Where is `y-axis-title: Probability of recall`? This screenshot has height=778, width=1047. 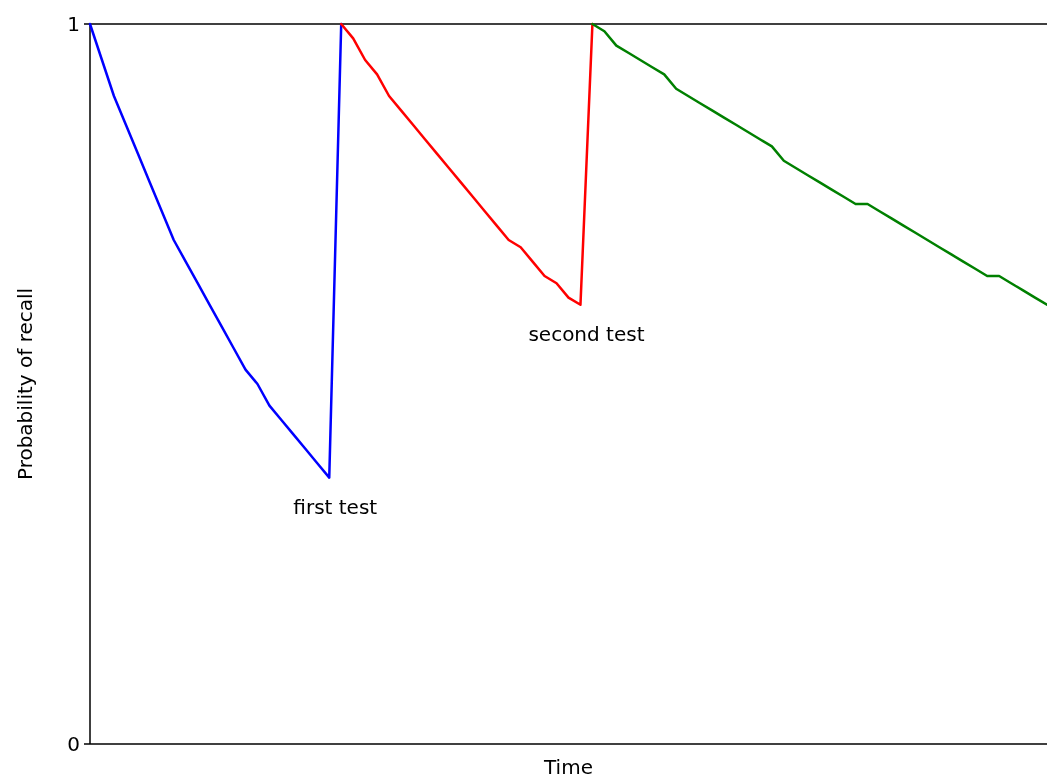 y-axis-title: Probability of recall is located at coordinates (25, 384).